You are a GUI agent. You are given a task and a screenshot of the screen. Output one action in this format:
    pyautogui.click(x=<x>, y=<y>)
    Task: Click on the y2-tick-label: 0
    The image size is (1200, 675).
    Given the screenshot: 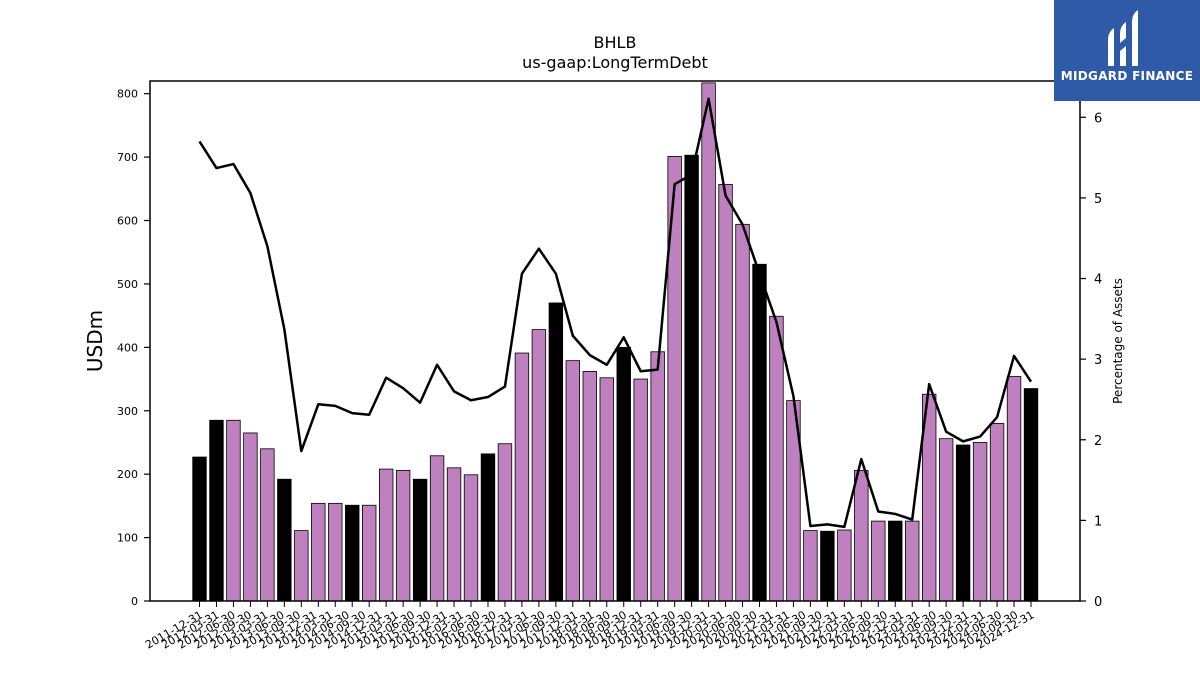 What is the action you would take?
    pyautogui.click(x=1098, y=602)
    